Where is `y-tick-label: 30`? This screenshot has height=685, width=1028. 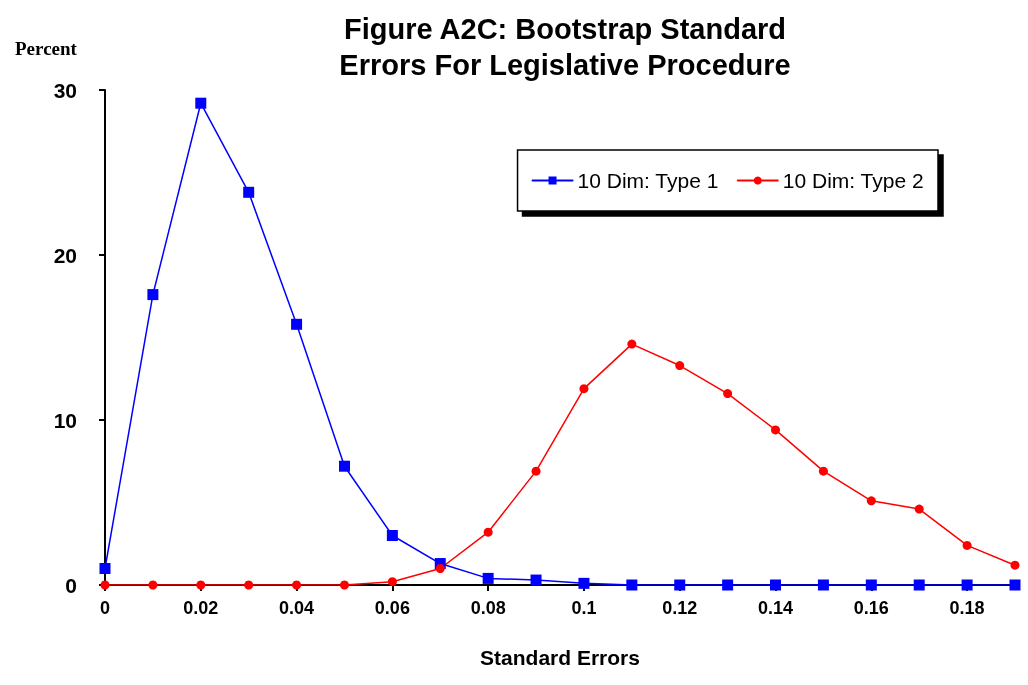
y-tick-label: 30 is located at coordinates (65, 90).